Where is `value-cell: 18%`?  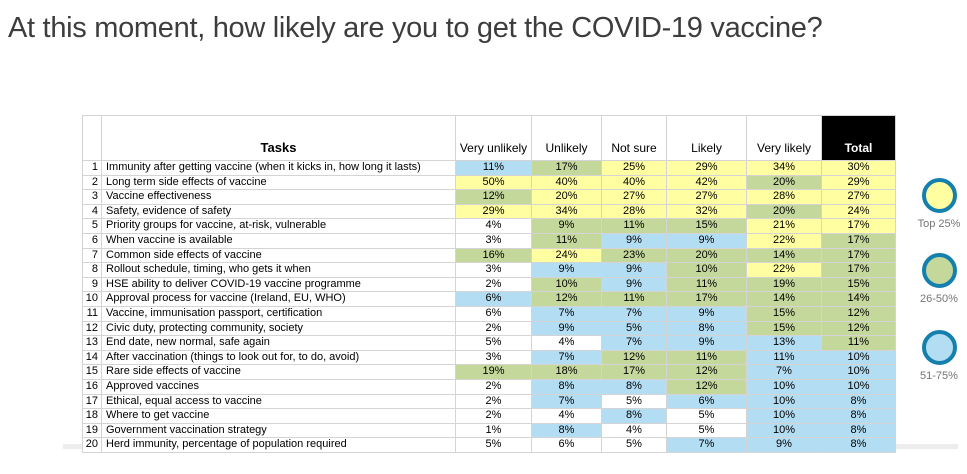 value-cell: 18% is located at coordinates (566, 372).